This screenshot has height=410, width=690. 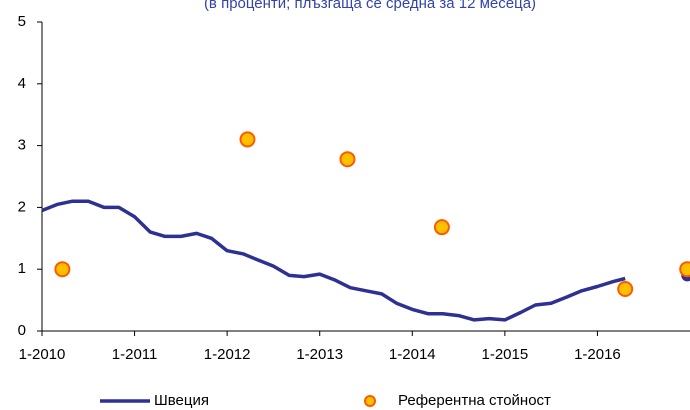 What do you see at coordinates (370, 401) in the screenshot?
I see `legend-marker` at bounding box center [370, 401].